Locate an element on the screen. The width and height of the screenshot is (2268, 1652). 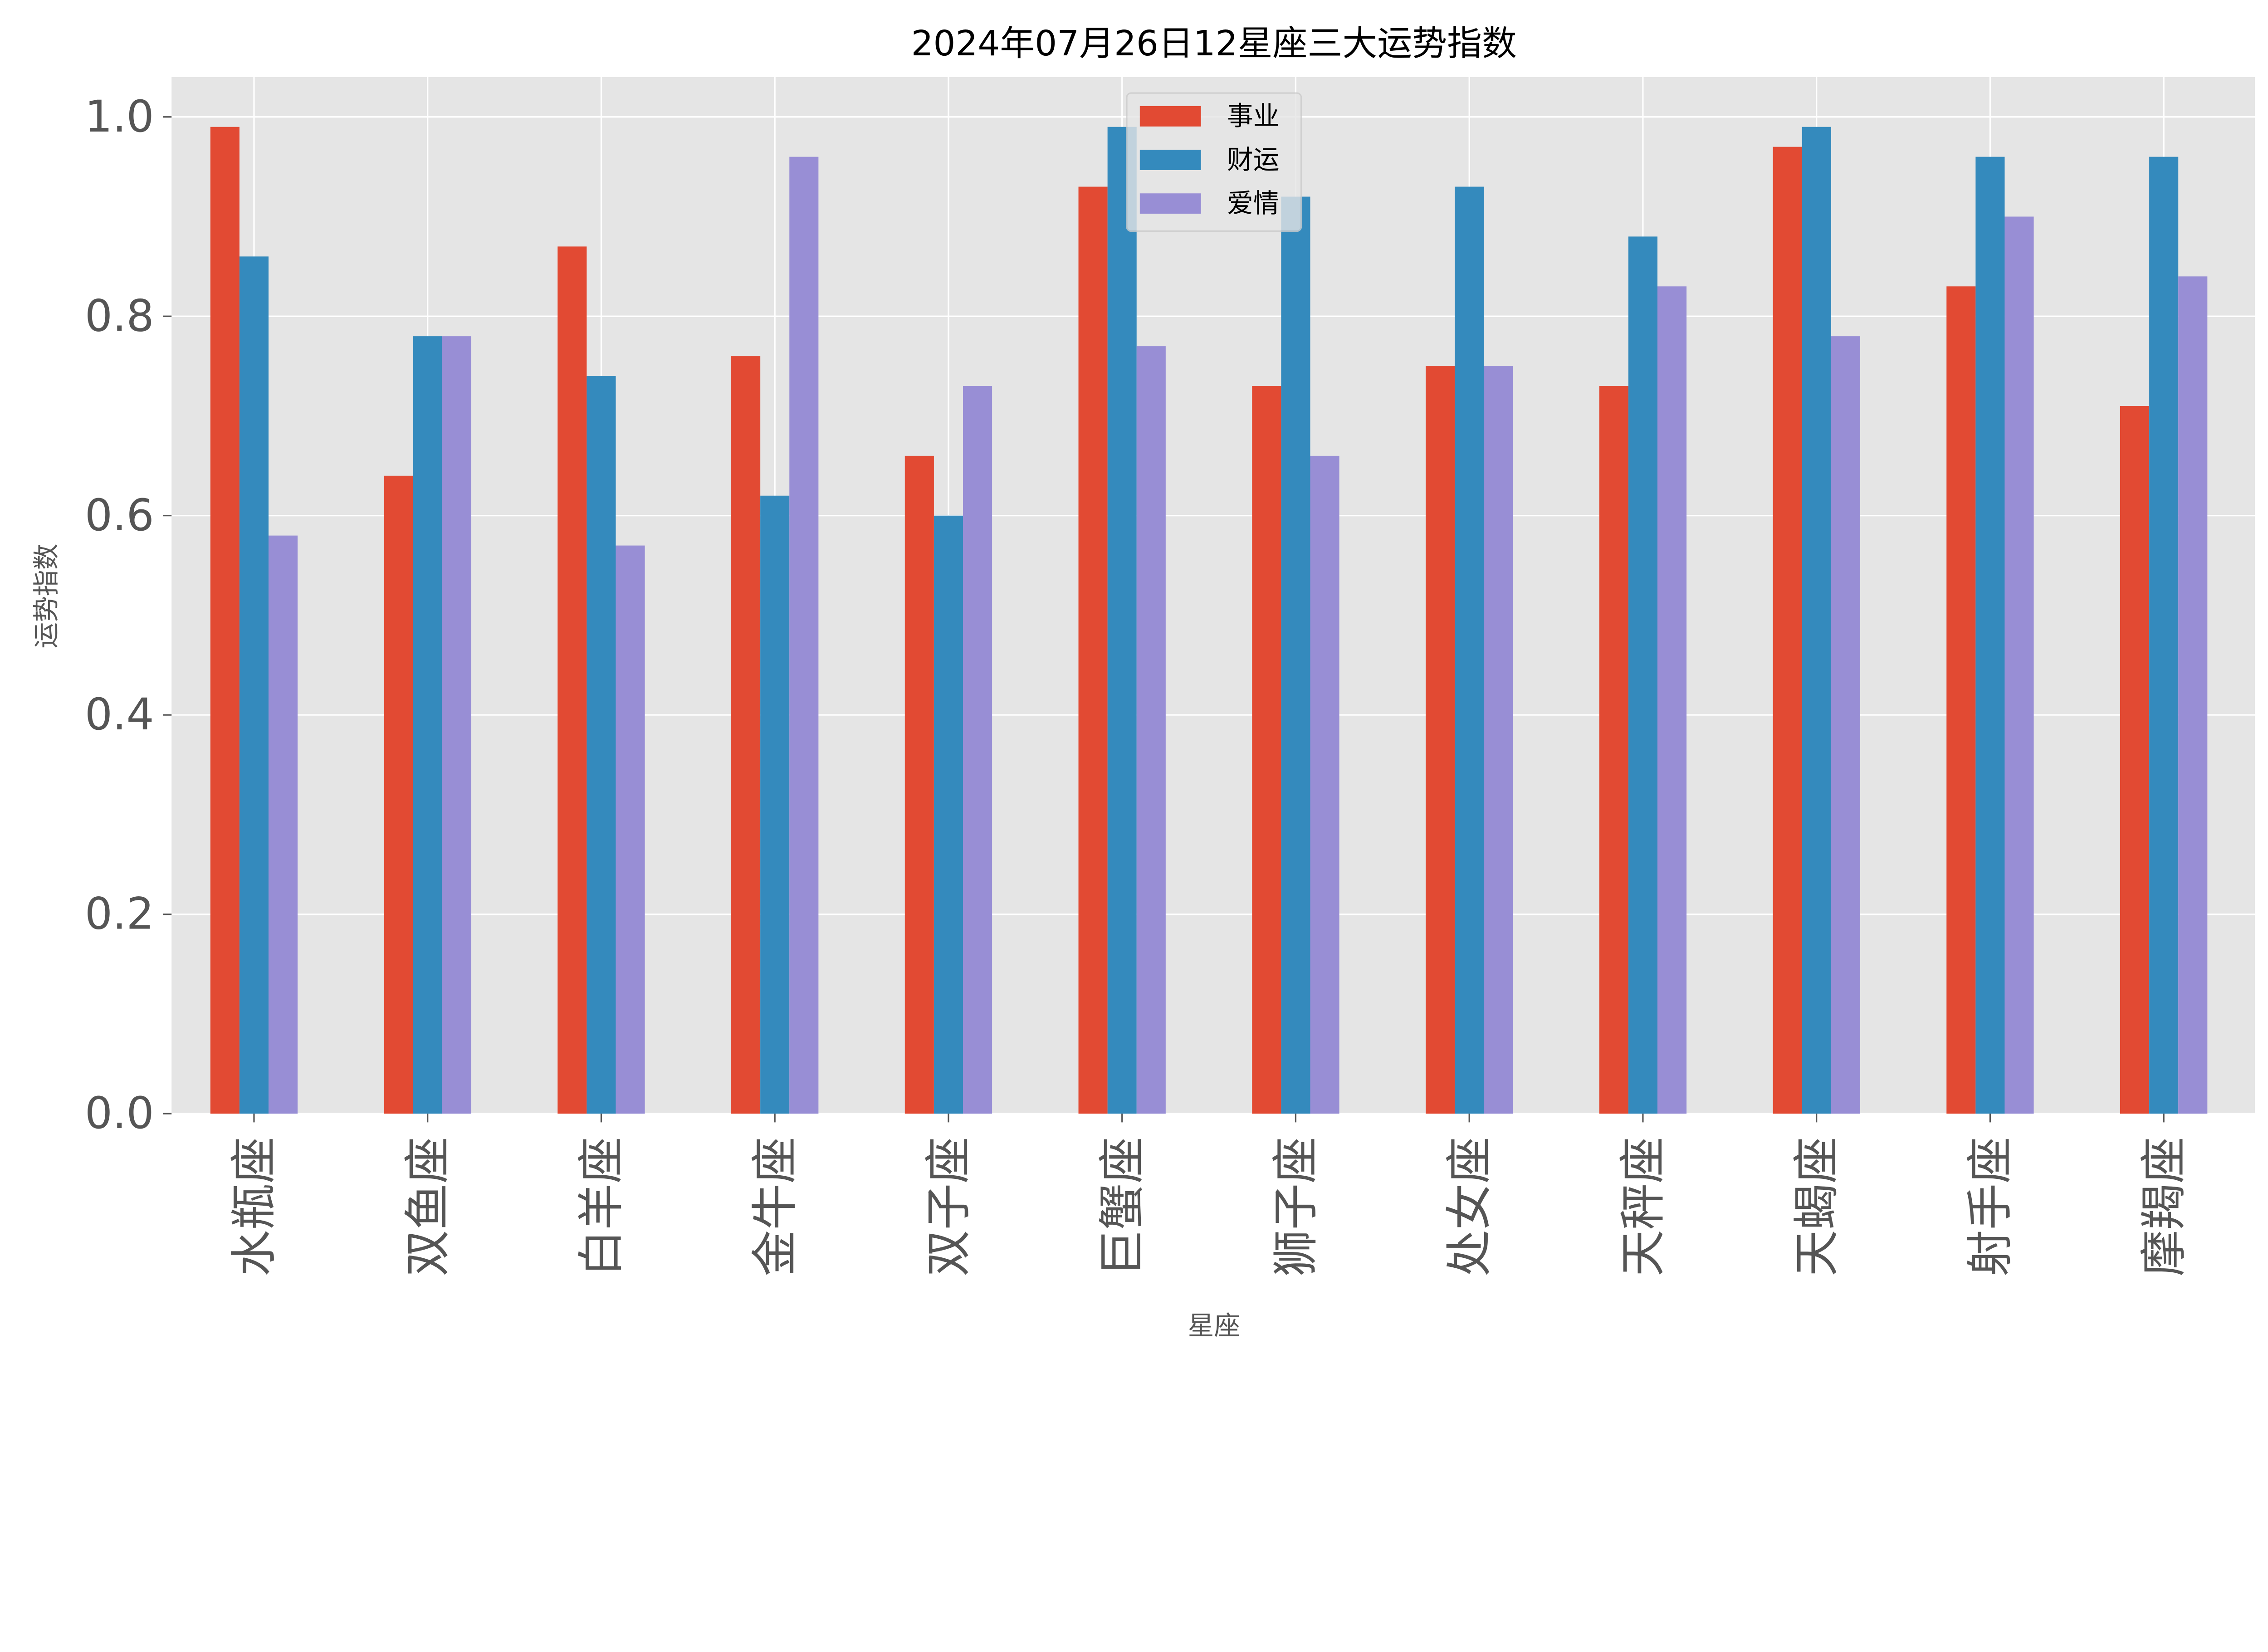
y-tick-label: 0.8 is located at coordinates (119, 315).